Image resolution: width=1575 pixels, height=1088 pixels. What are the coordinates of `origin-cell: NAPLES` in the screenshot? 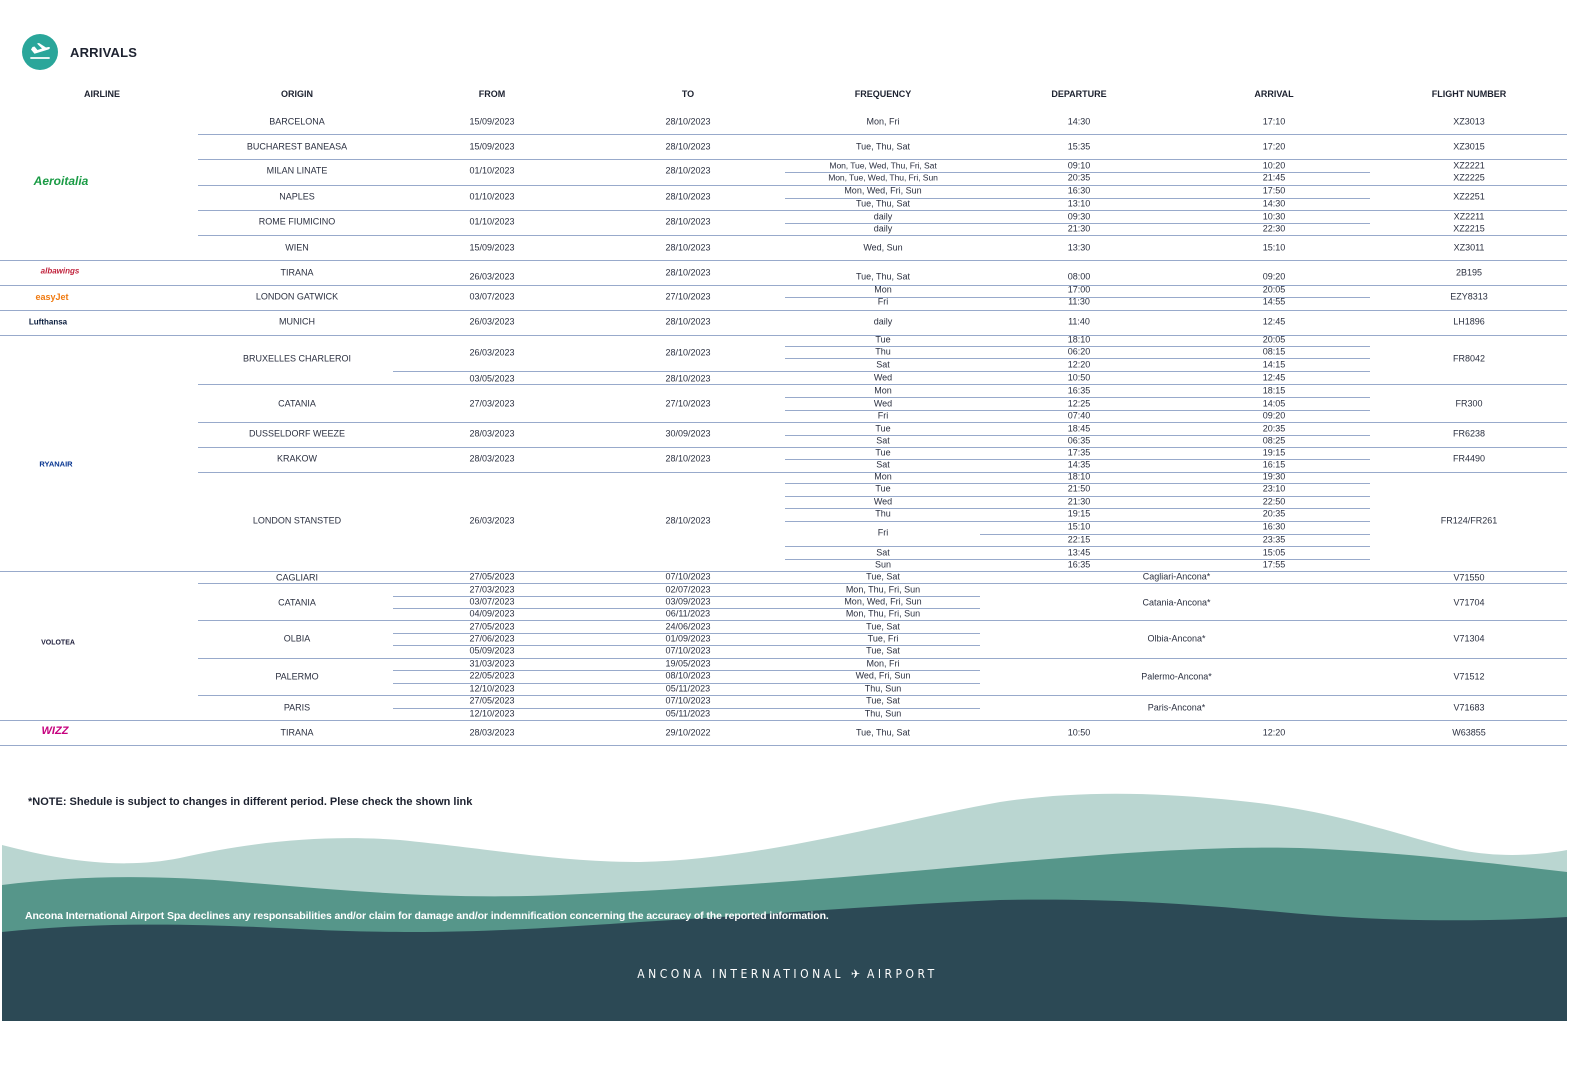 It's located at (297, 196).